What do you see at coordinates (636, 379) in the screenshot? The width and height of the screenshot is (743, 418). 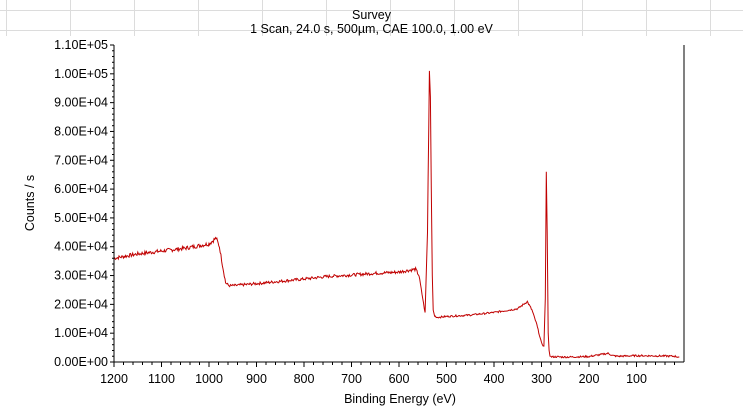 I see `x-tick-label: 100` at bounding box center [636, 379].